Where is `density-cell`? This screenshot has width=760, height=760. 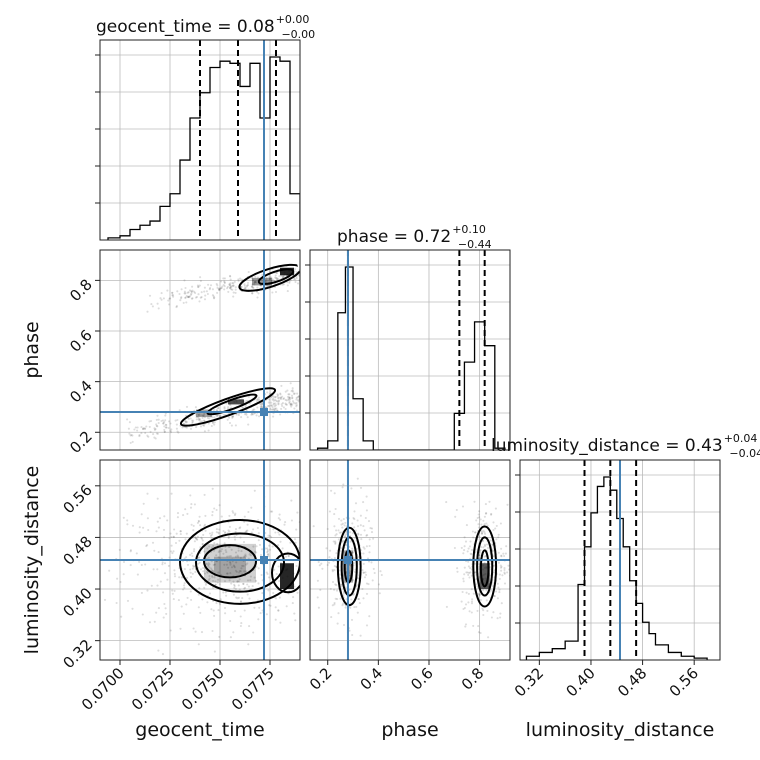
density-cell is located at coordinates (236, 402).